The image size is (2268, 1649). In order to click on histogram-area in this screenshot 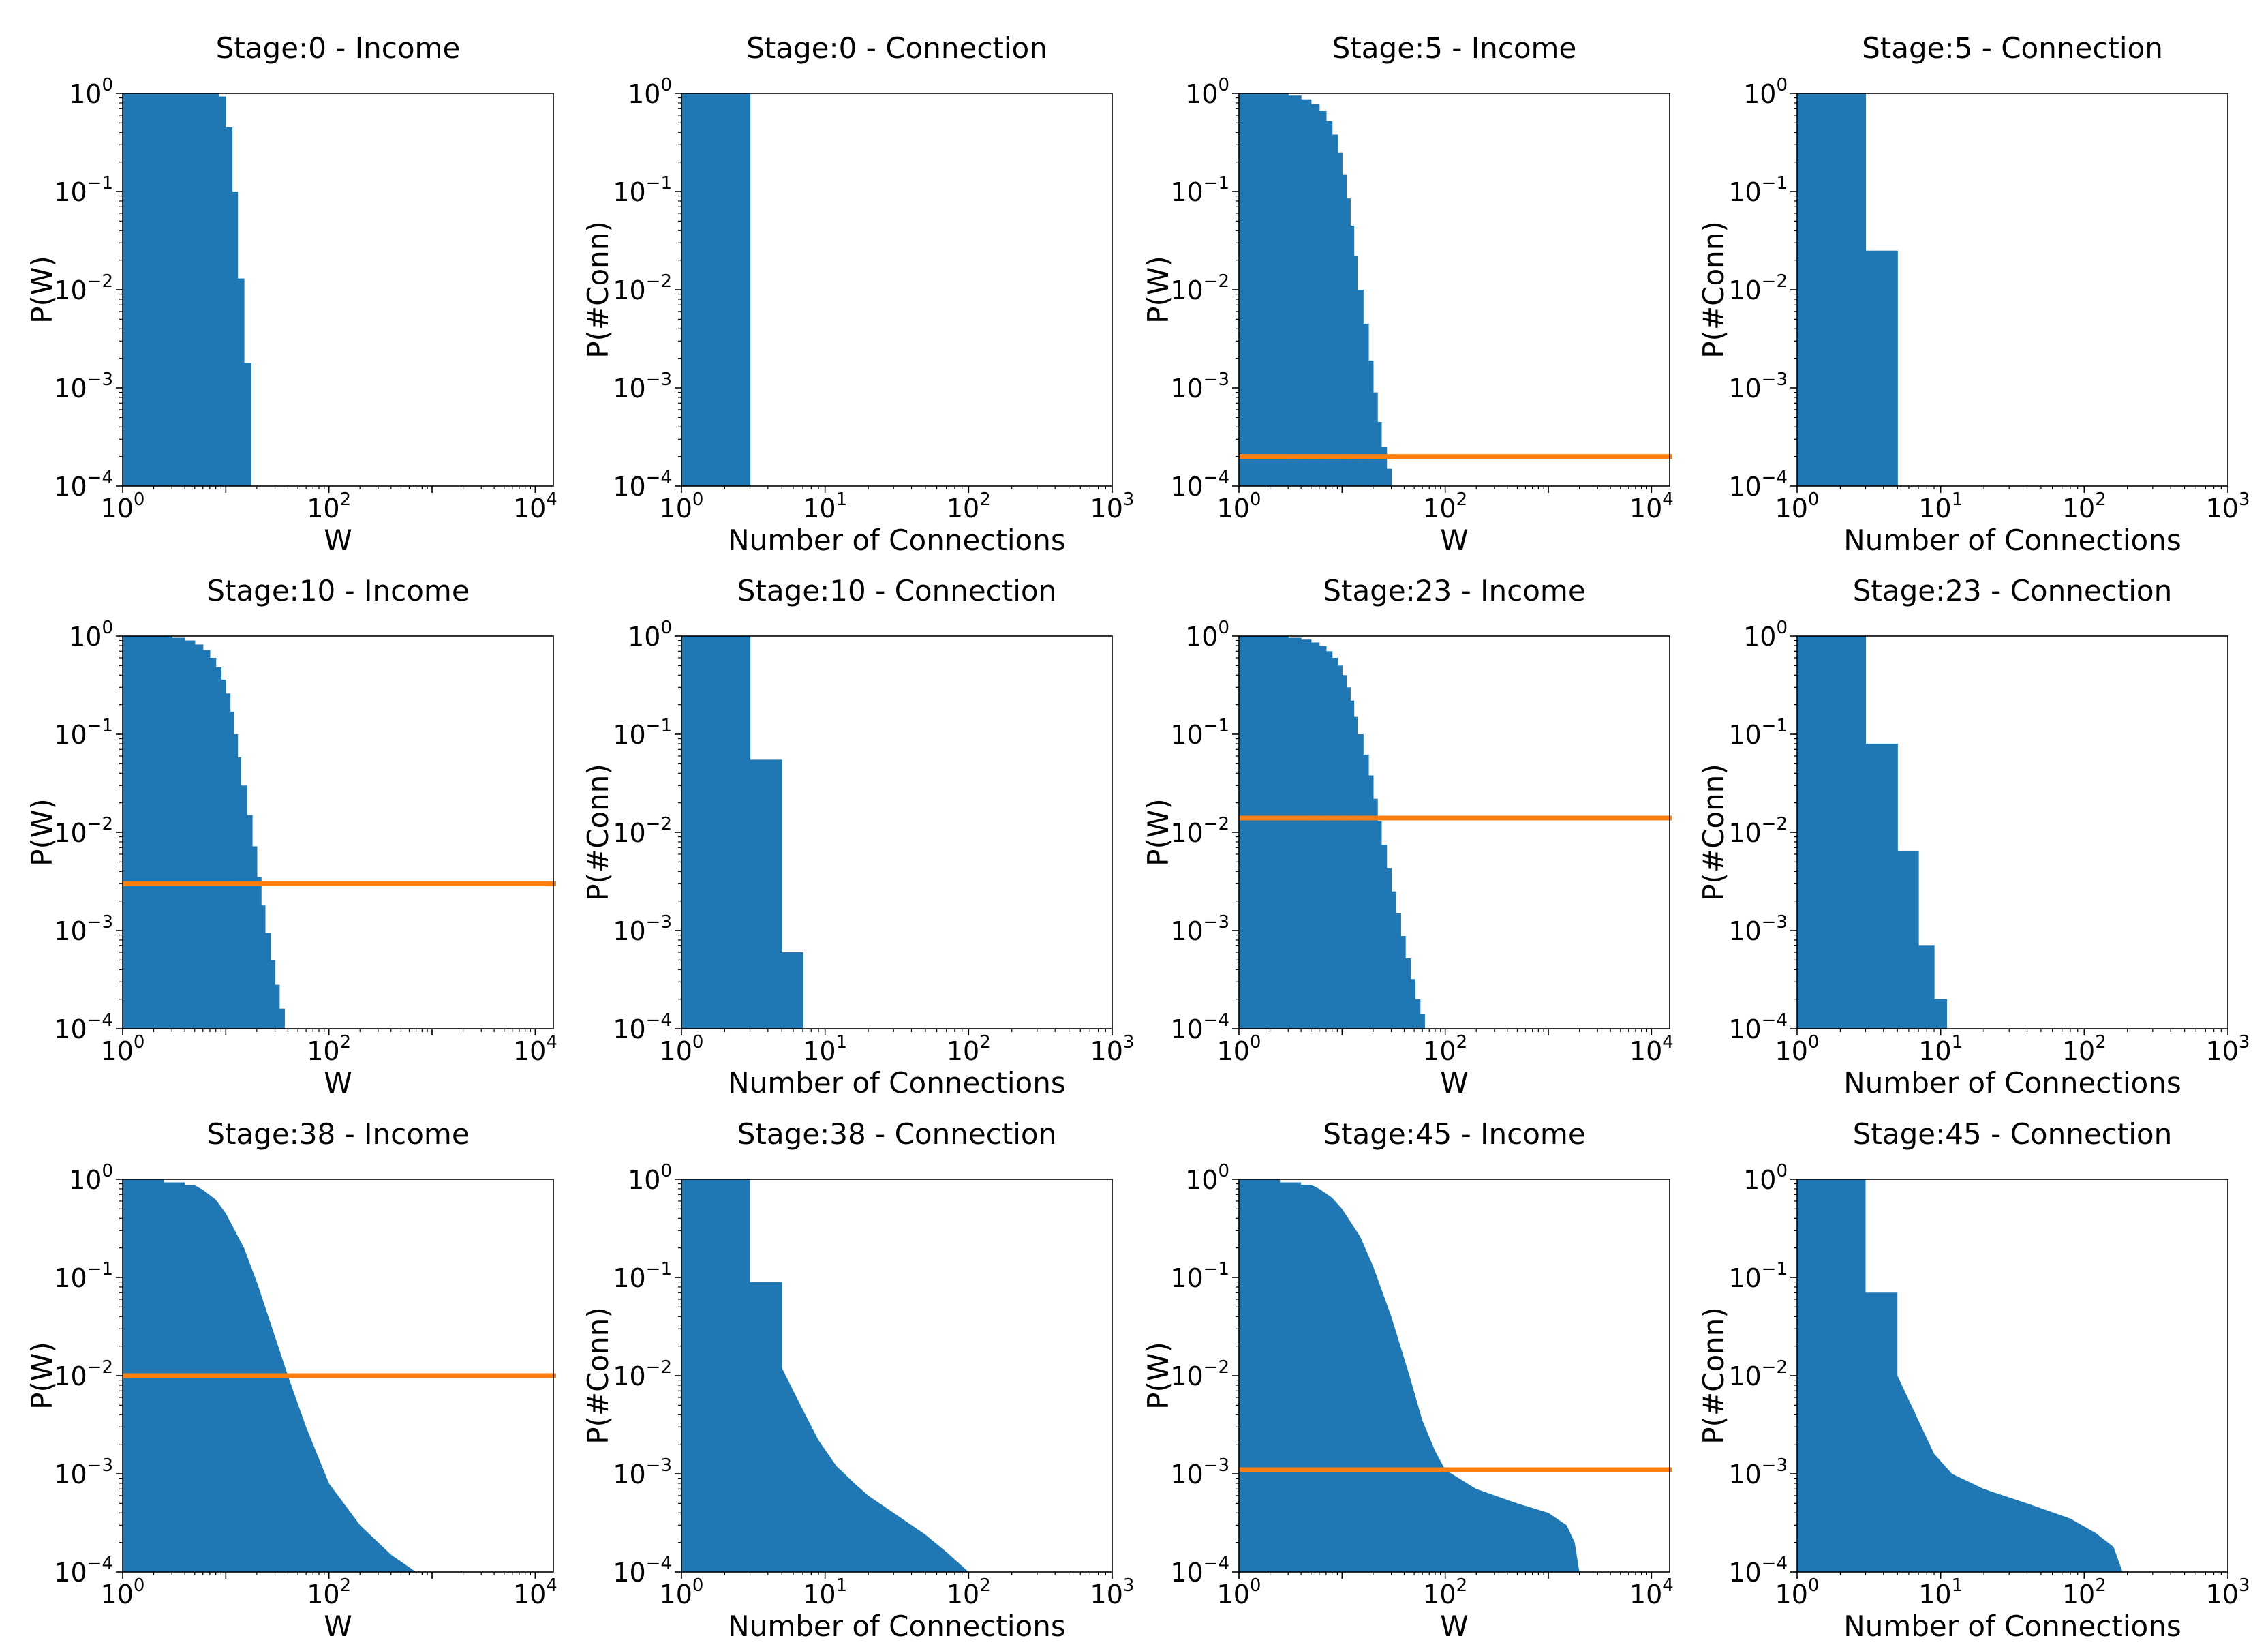, I will do `click(825, 1375)`.